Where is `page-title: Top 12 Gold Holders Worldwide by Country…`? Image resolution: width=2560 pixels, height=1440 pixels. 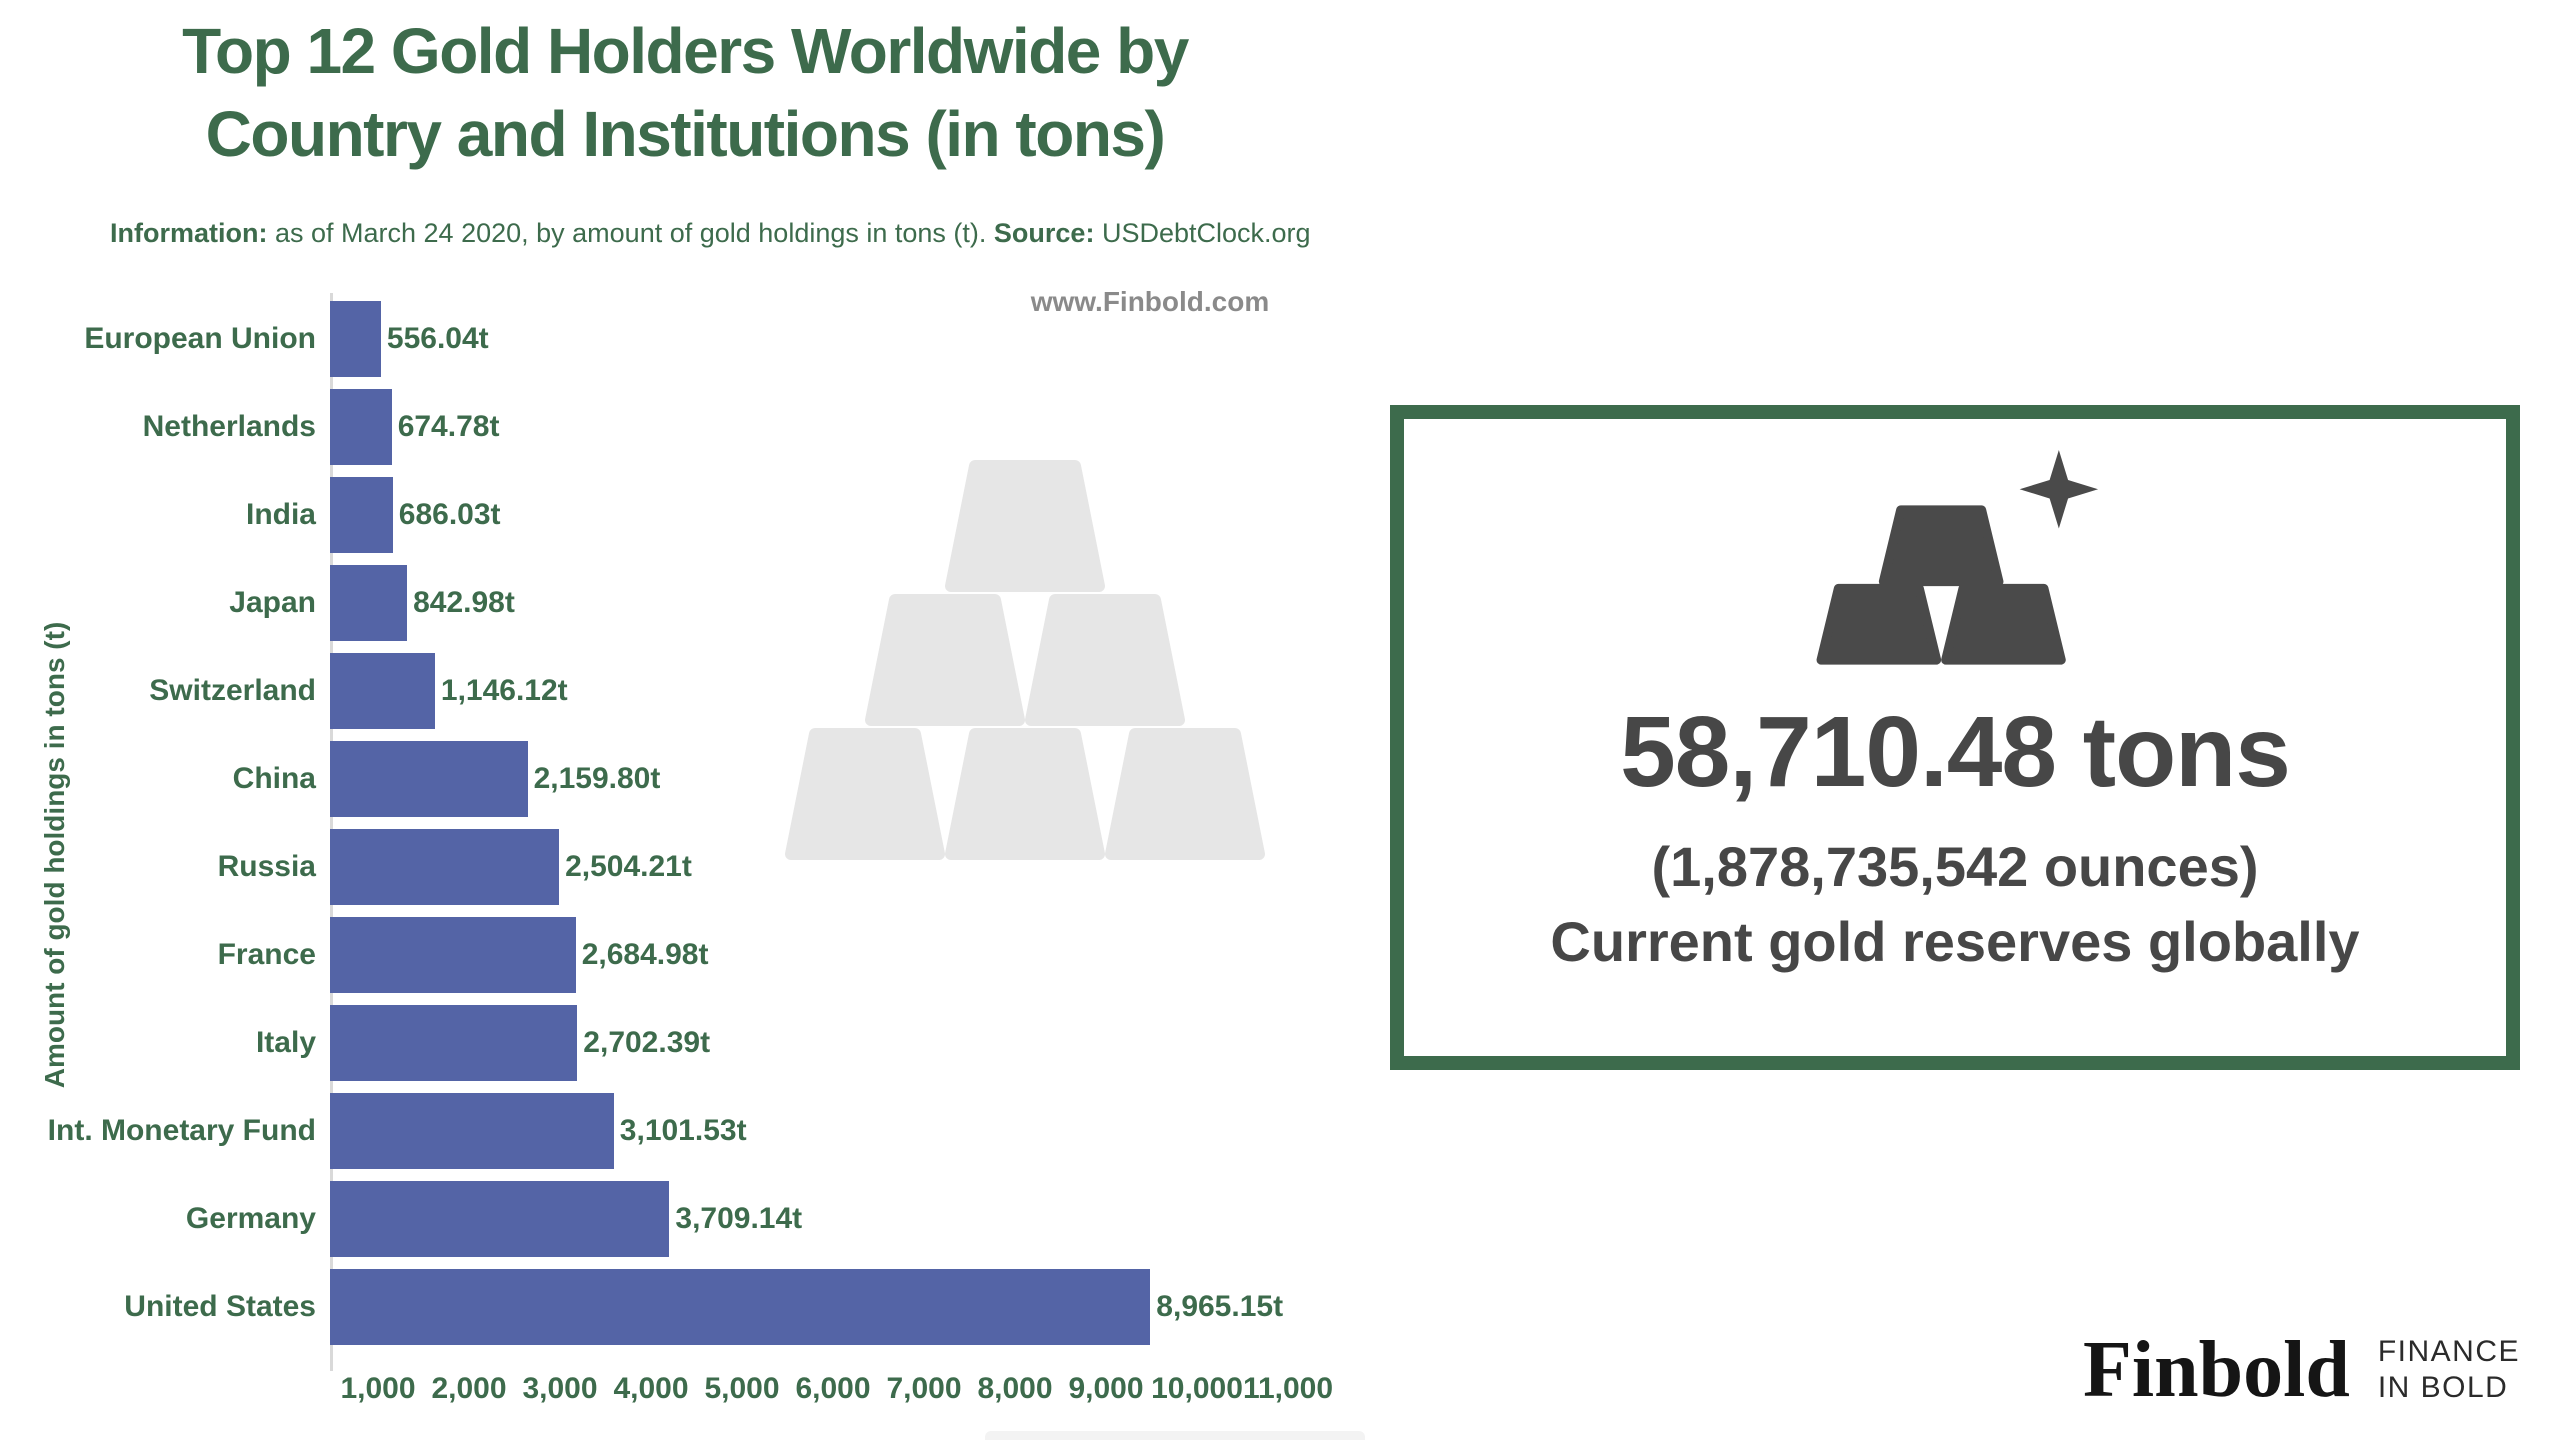 page-title: Top 12 Gold Holders Worldwide by Country… is located at coordinates (685, 93).